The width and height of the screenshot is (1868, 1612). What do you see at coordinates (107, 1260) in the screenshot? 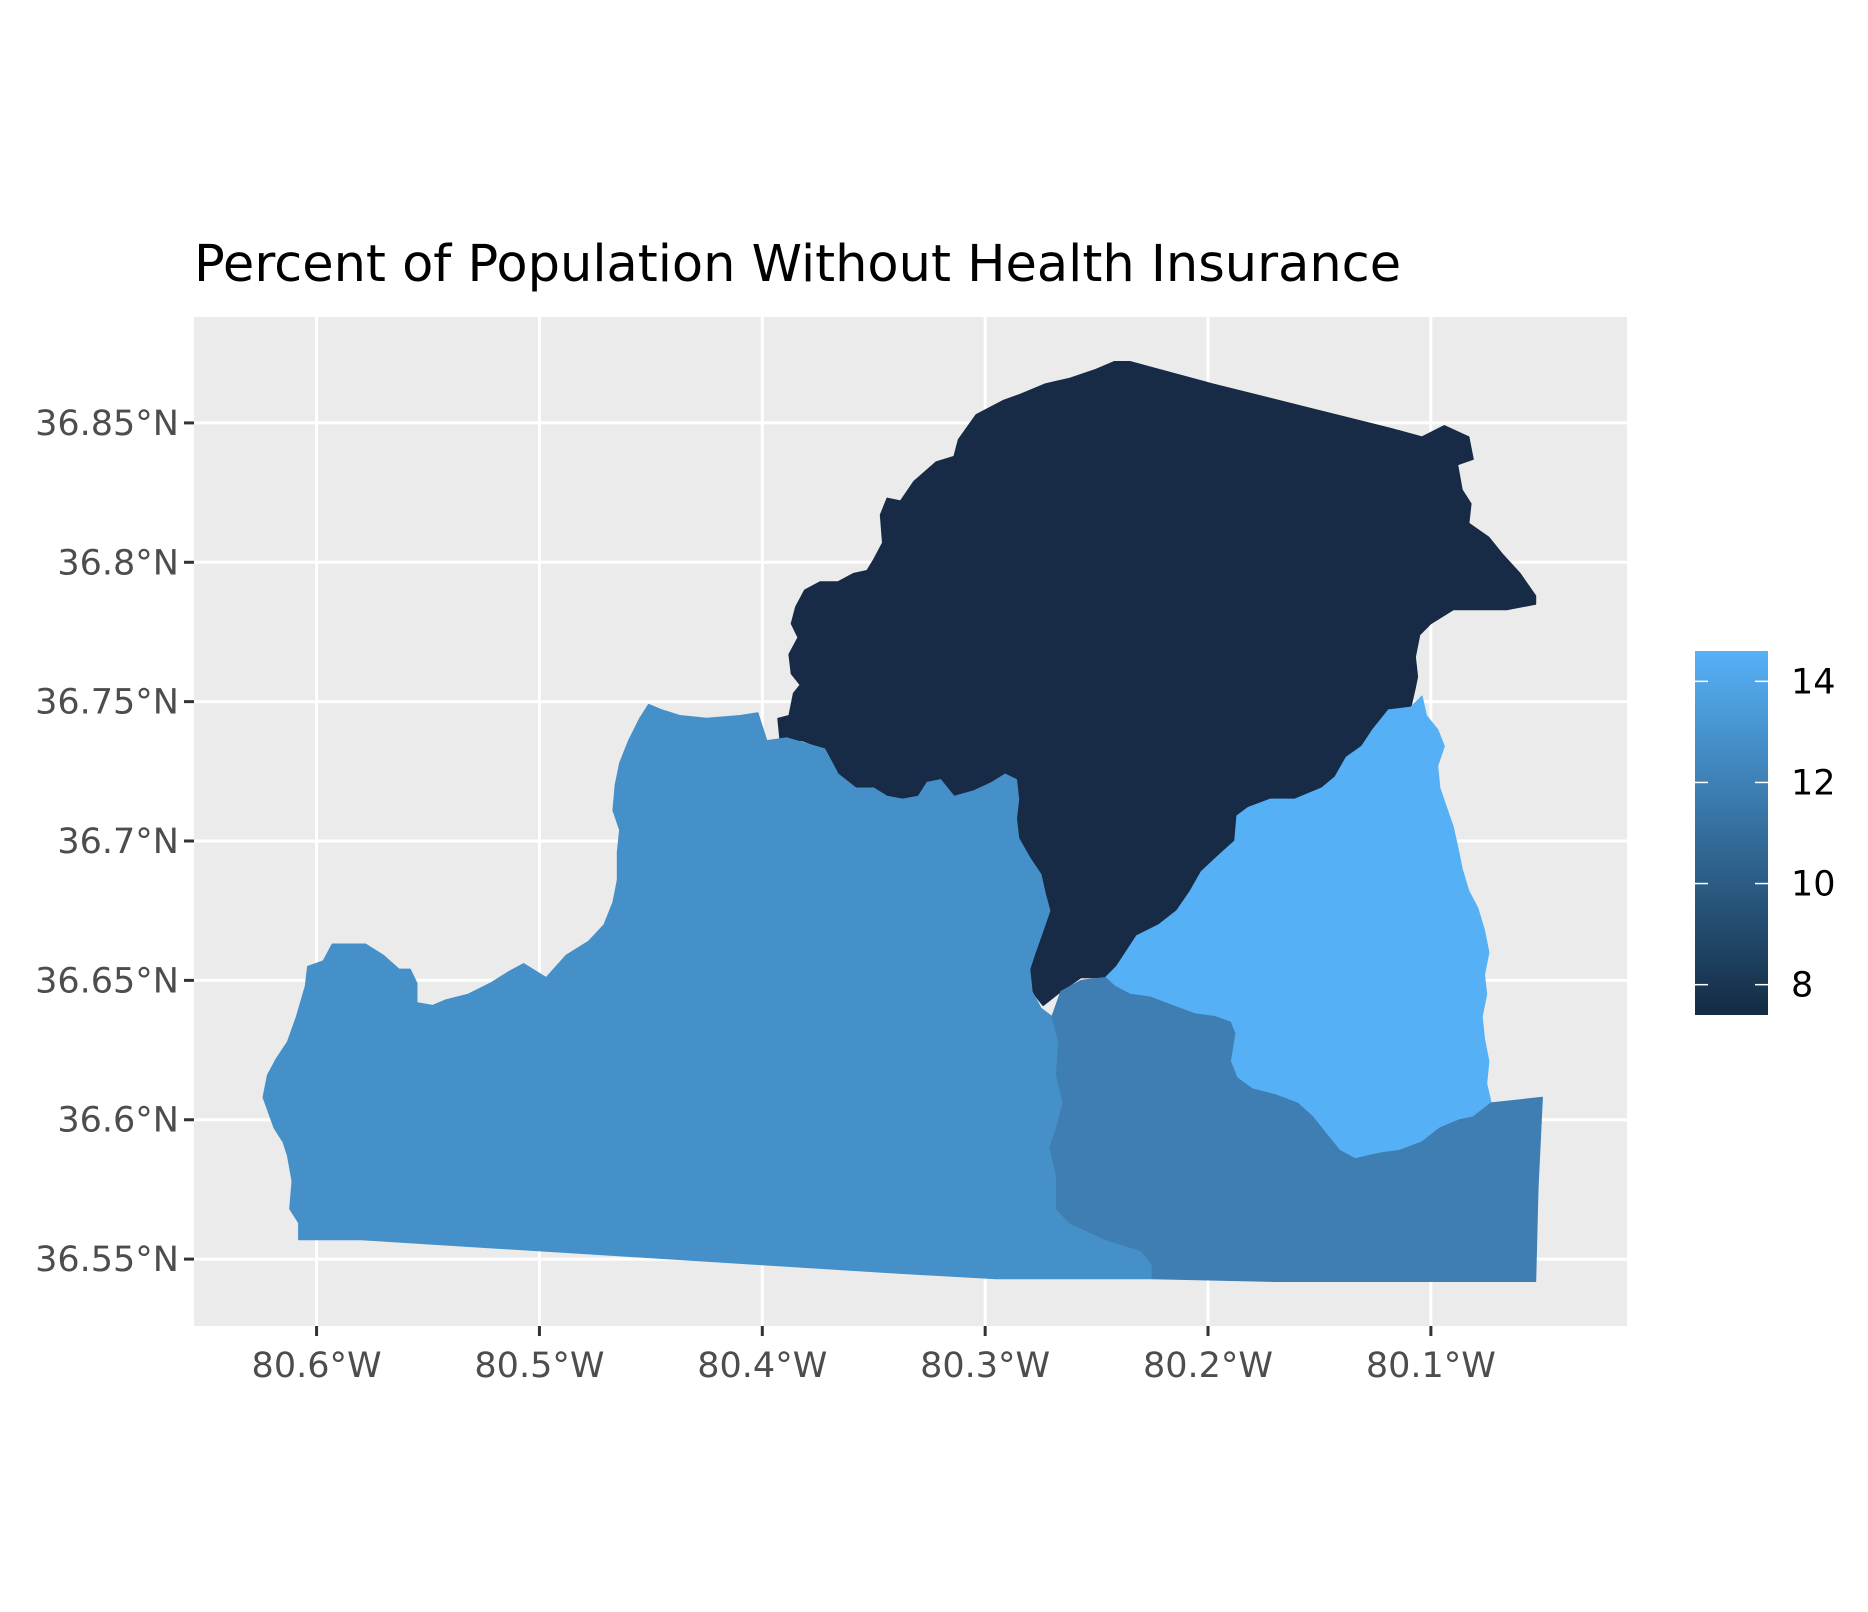
I see `y-tick-label-0: 36.55°N` at bounding box center [107, 1260].